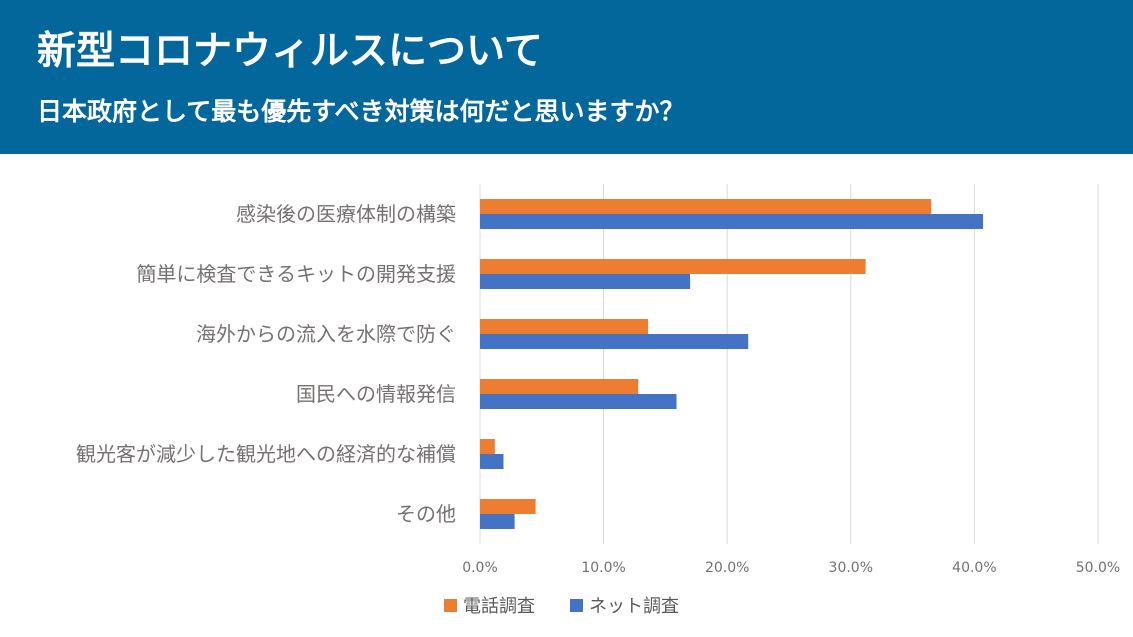 The width and height of the screenshot is (1133, 637). What do you see at coordinates (480, 568) in the screenshot?
I see `x-tick-label: 0.0%` at bounding box center [480, 568].